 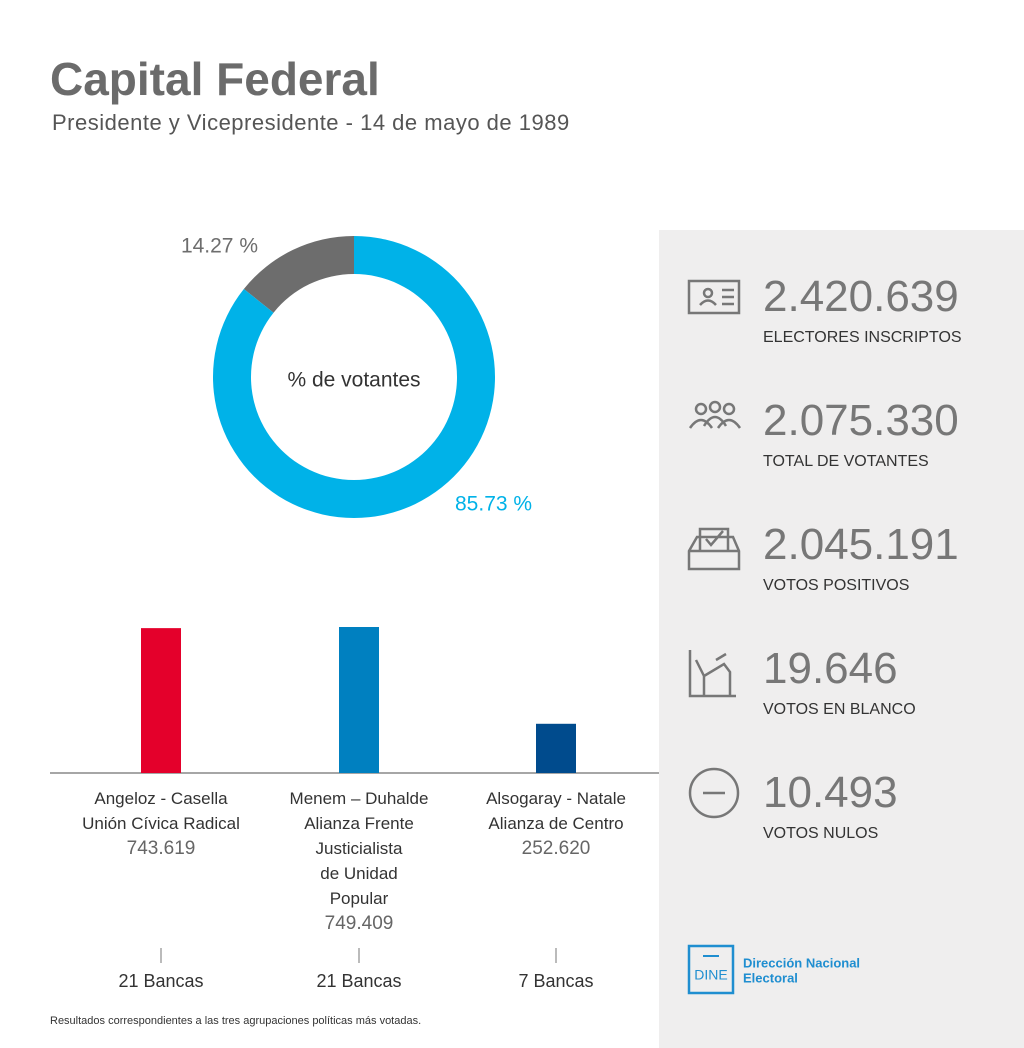 I want to click on stat-value: 19.646, so click(x=830, y=668).